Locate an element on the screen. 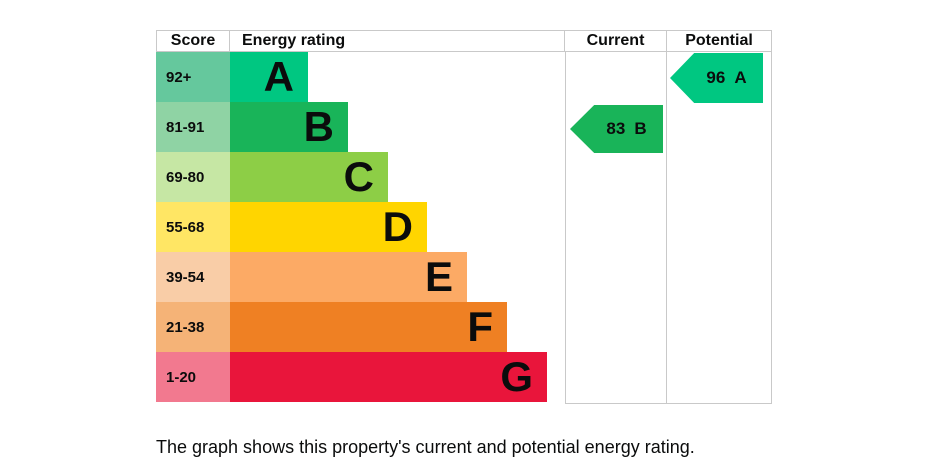  band-row-e: 39-54 E is located at coordinates (464, 277).